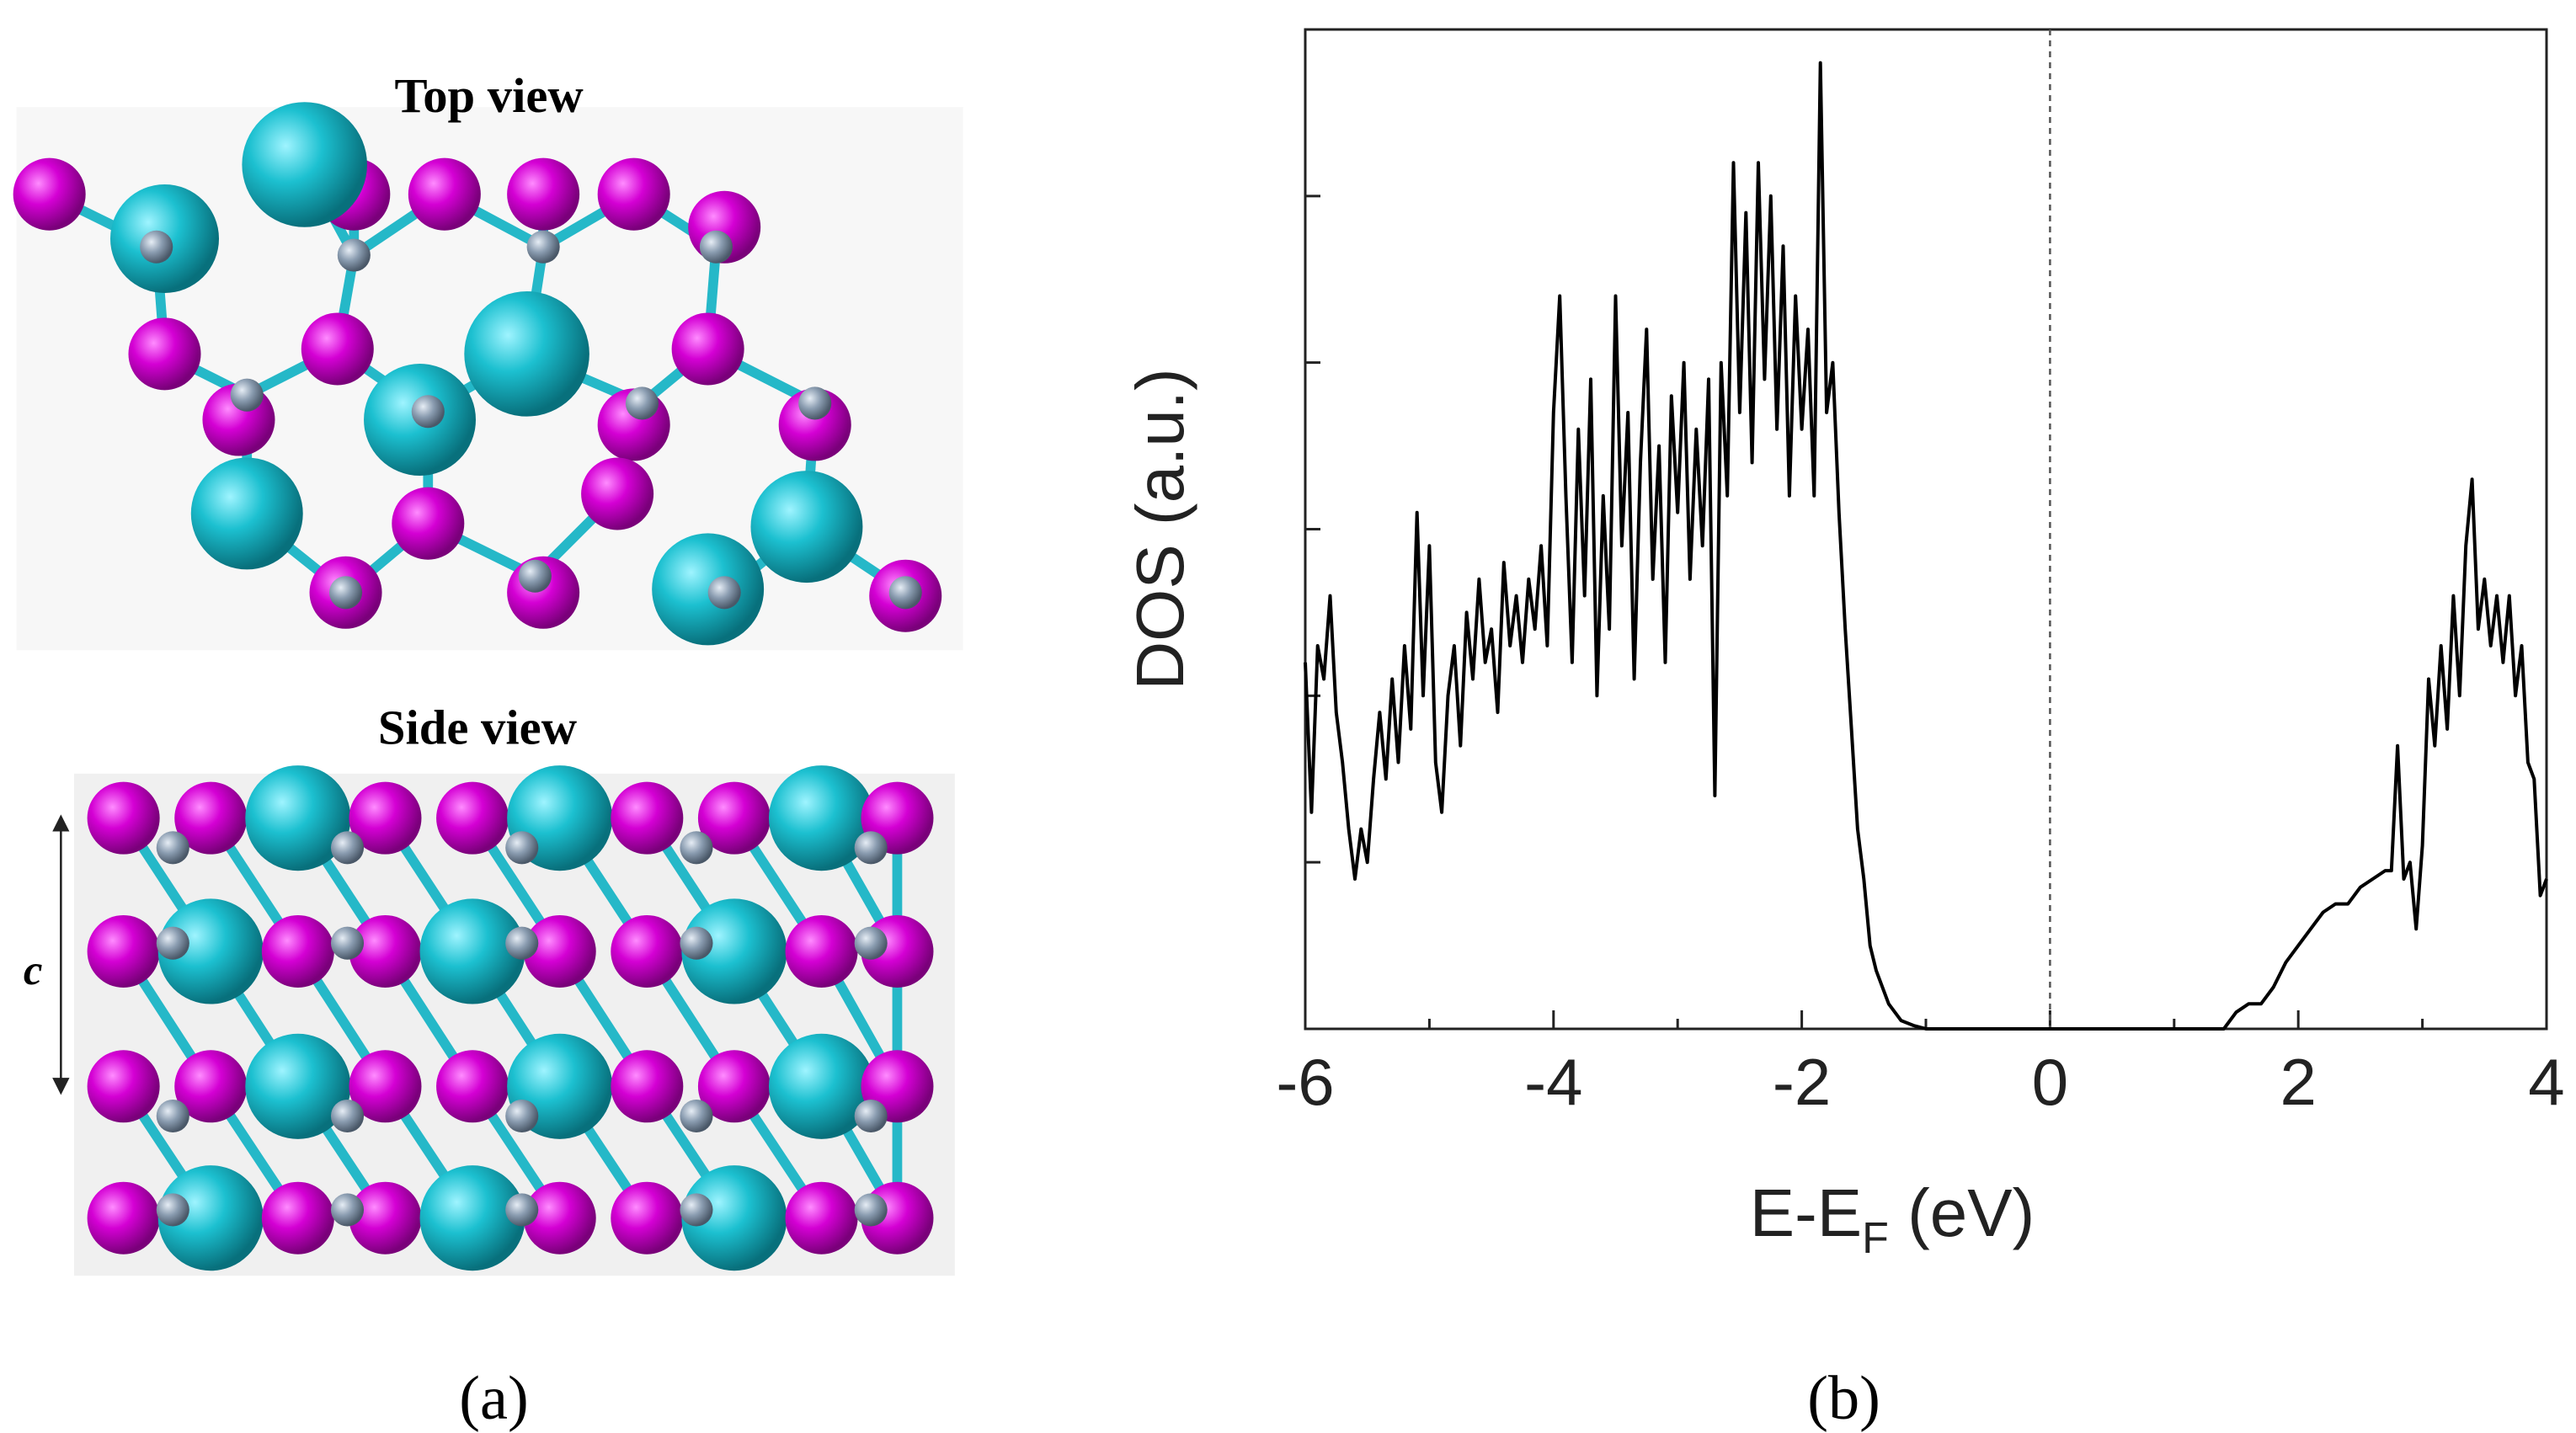  I want to click on y-axis-label: DOS (a.u.), so click(1160, 529).